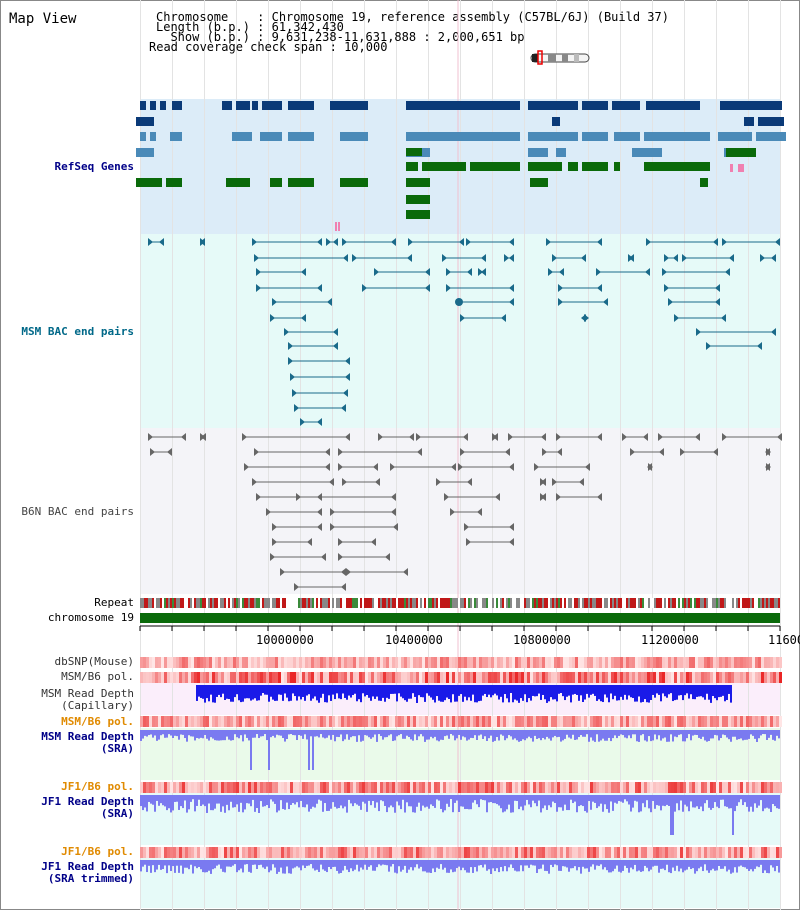  I want to click on msm-bac-label: MSM BAC end pairs, so click(77, 331).